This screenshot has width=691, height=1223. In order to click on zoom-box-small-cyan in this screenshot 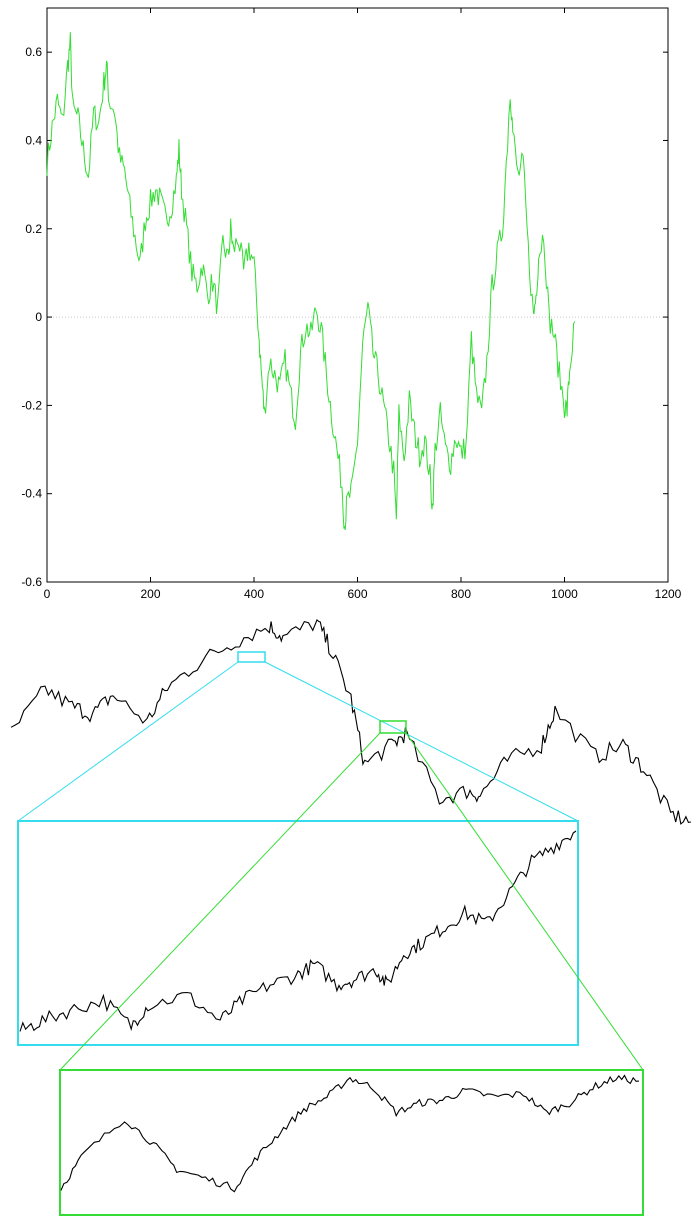, I will do `click(251, 657)`.